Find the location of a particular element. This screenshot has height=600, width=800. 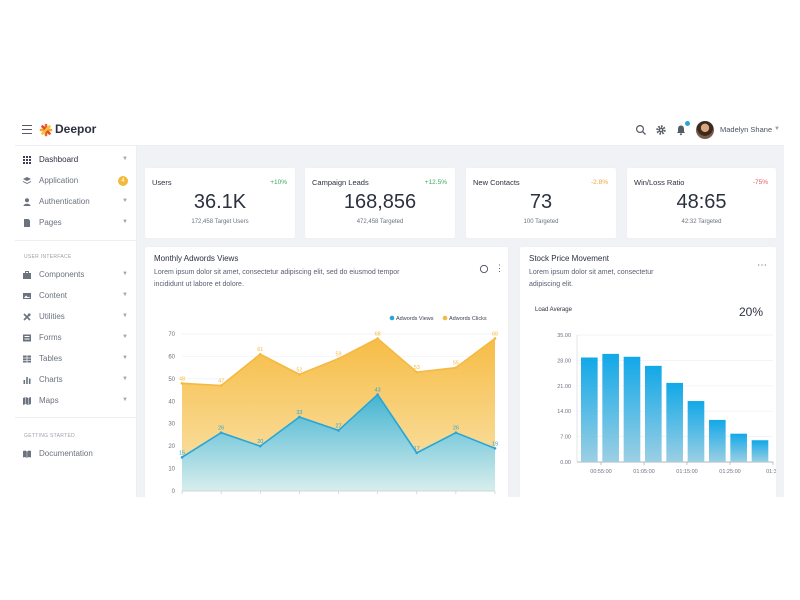

count-badge: 4 is located at coordinates (123, 181).